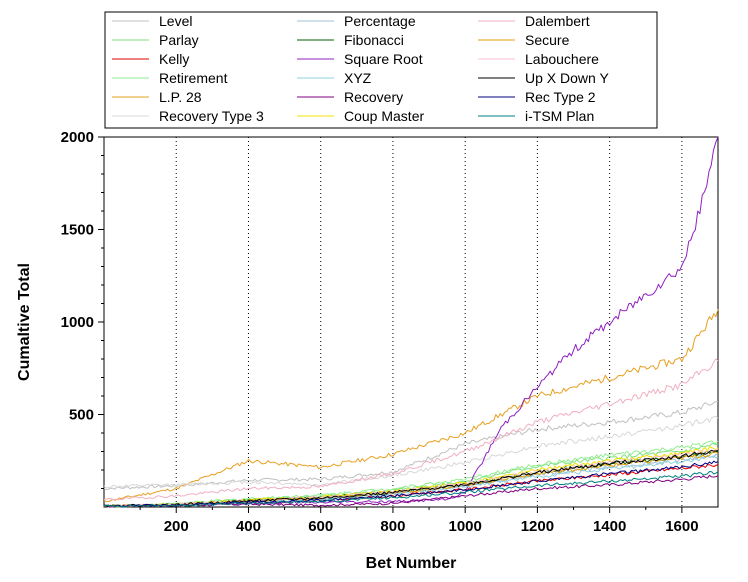  Describe the element at coordinates (174, 59) in the screenshot. I see `legend-label: Kelly` at that location.